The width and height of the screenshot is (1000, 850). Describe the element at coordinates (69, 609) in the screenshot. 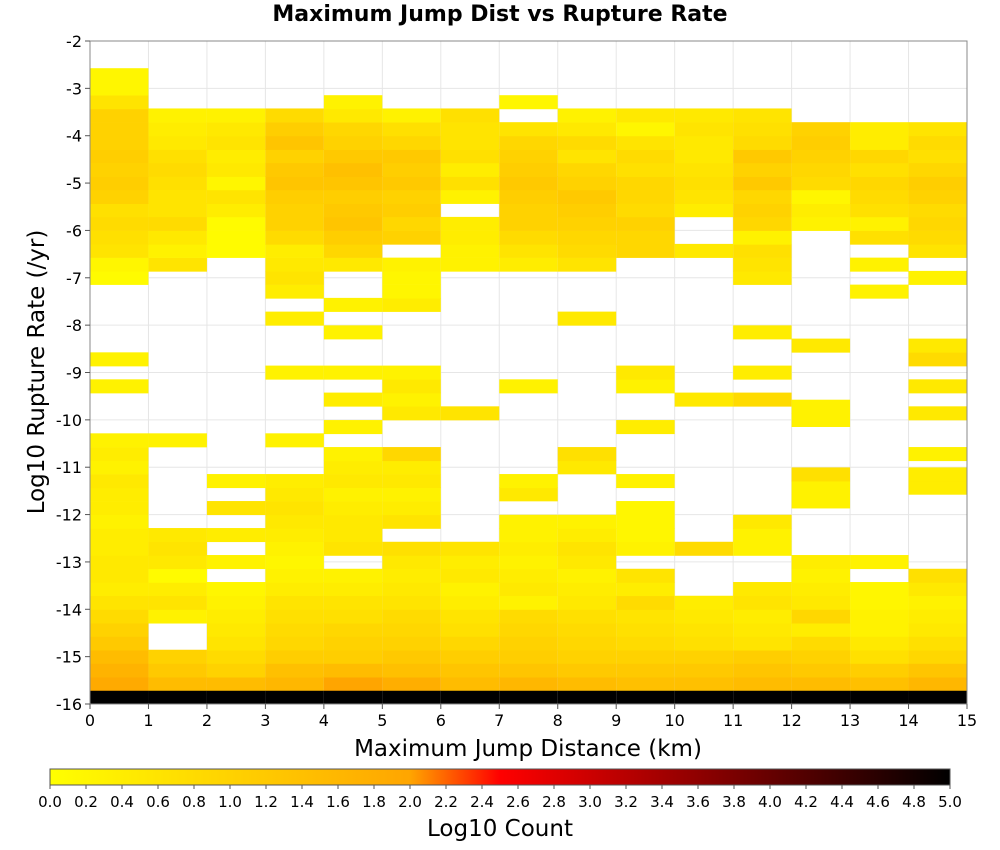

I see `y-tick-label: -14` at that location.